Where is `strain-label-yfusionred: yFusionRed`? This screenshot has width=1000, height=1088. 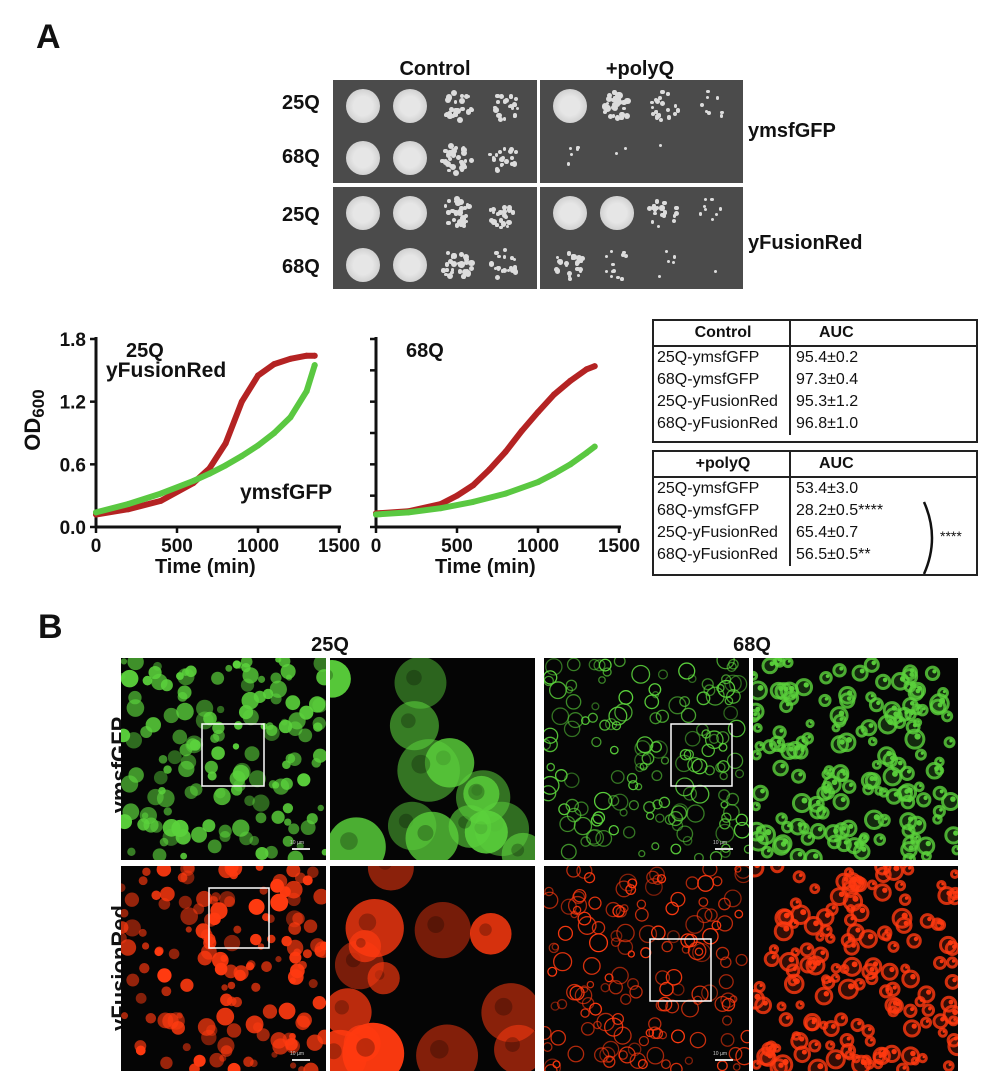 strain-label-yfusionred: yFusionRed is located at coordinates (805, 243).